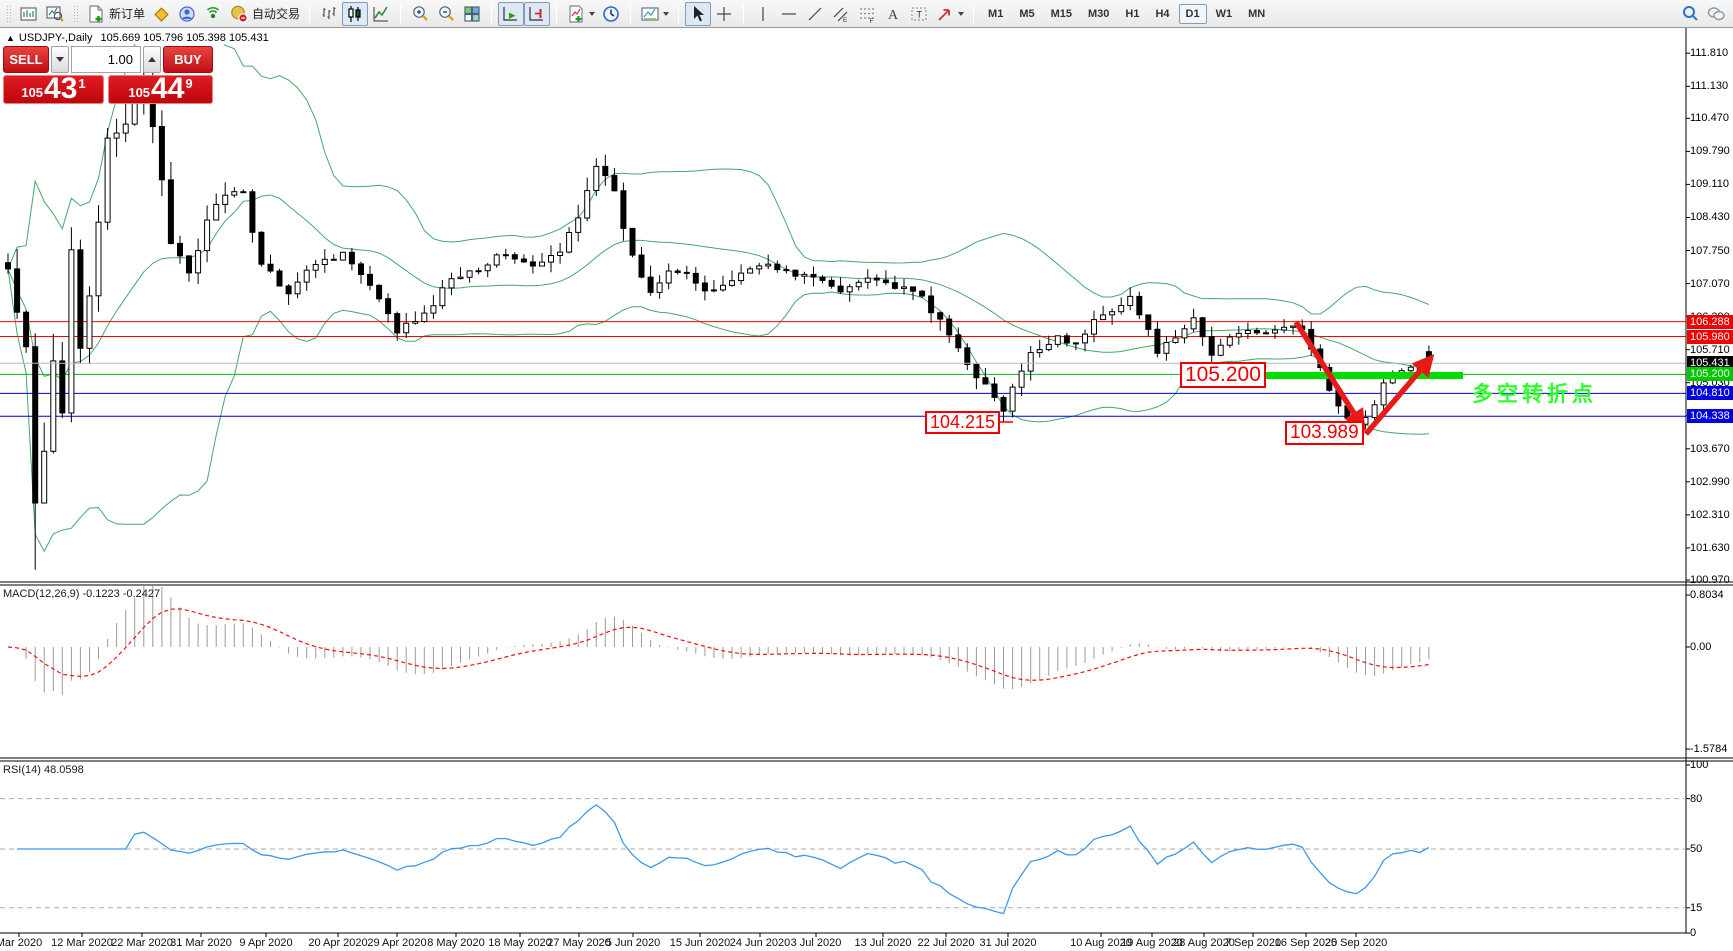  What do you see at coordinates (1534, 394) in the screenshot?
I see `note-text: 多空转折点` at bounding box center [1534, 394].